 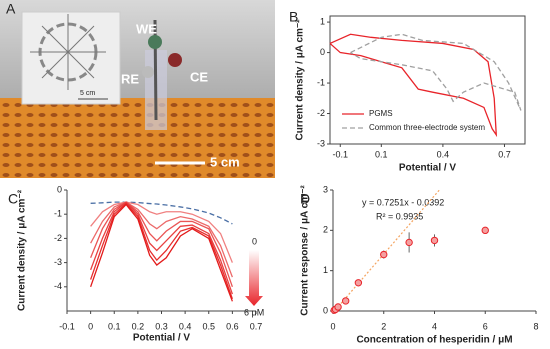 I want to click on annotation: 6 μM, so click(x=254, y=312).